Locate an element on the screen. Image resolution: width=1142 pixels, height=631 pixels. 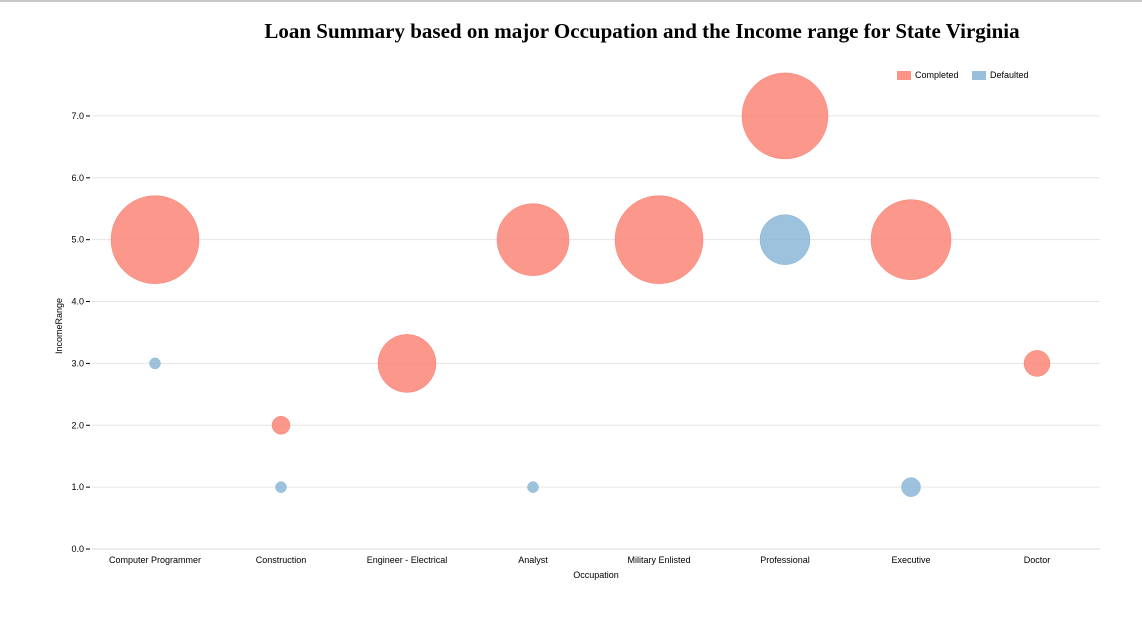
x-tick-label: Construction is located at coordinates (281, 560).